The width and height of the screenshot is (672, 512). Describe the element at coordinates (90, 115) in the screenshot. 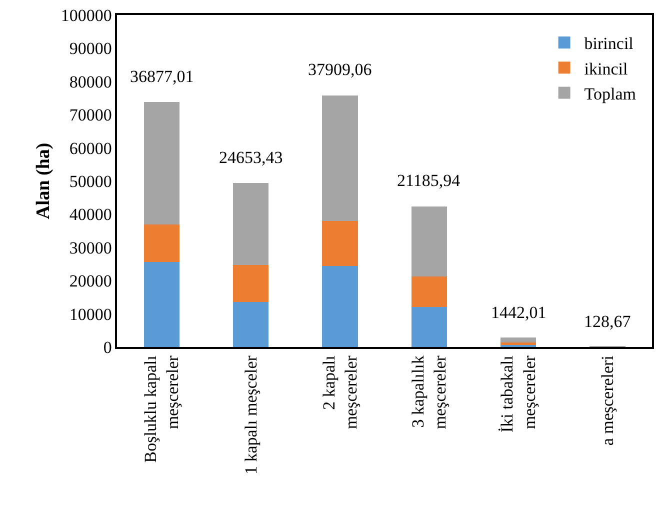

I see `y-tick-label: 70000` at that location.